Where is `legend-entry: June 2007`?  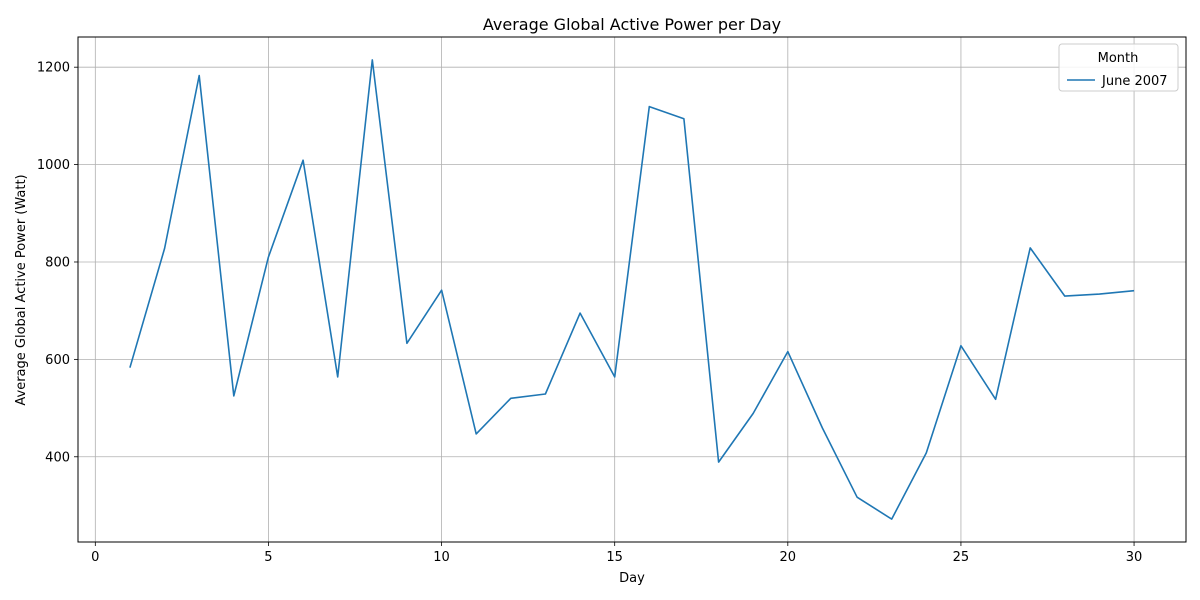
legend-entry: June 2007 is located at coordinates (1134, 81).